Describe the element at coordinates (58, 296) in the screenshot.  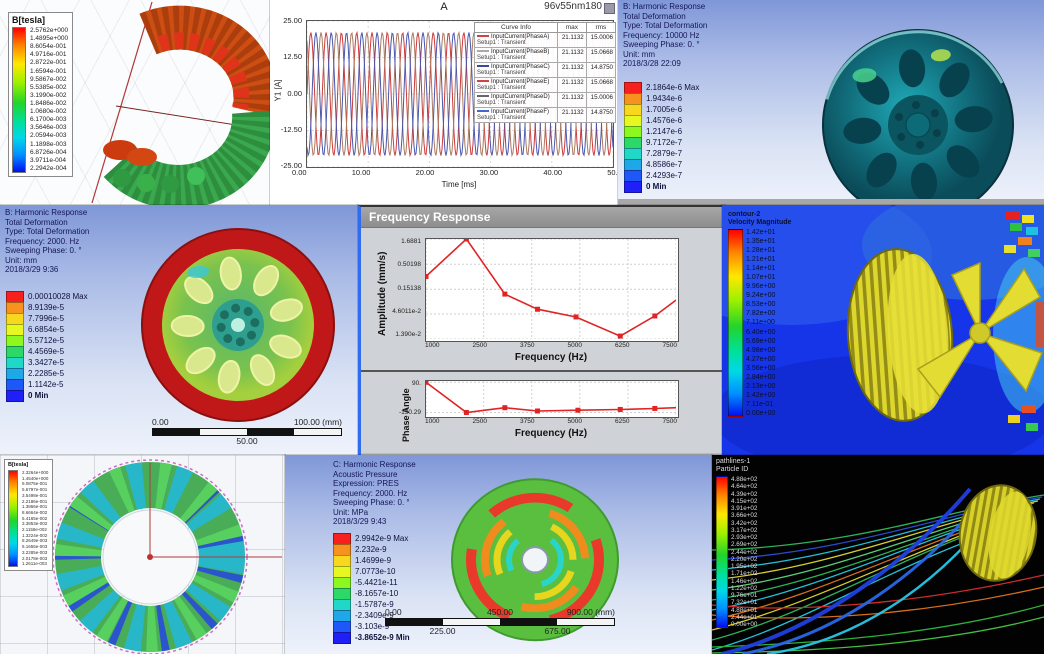
I see `colorbar-value: 0.00010028 Max` at that location.